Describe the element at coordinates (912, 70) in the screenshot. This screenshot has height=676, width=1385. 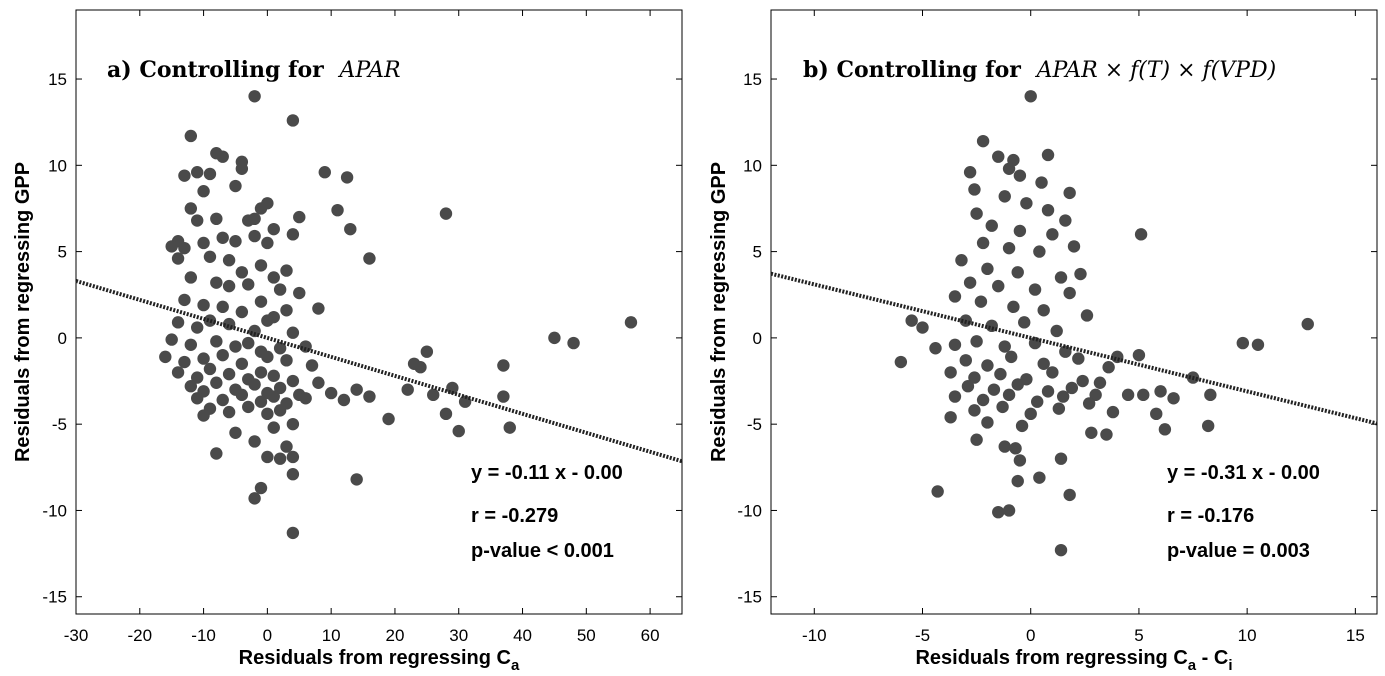
I see `panel-title-b-prefix: b) Controlling for` at that location.